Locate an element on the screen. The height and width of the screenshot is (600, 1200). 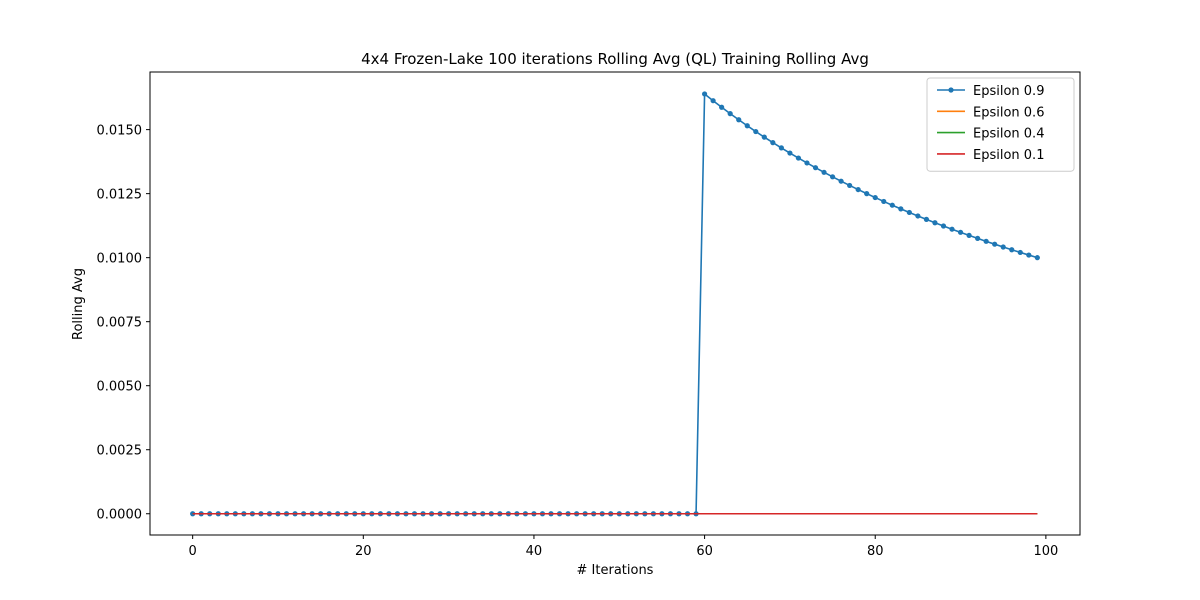
legend-box is located at coordinates (1000, 124).